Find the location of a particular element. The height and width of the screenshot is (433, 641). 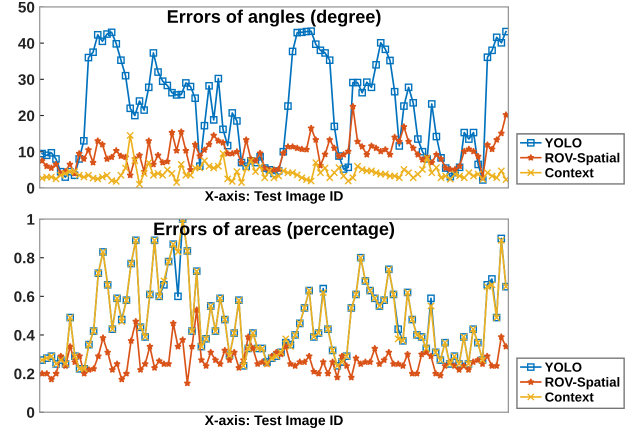

y-tick-label: 0.4 is located at coordinates (24, 335).